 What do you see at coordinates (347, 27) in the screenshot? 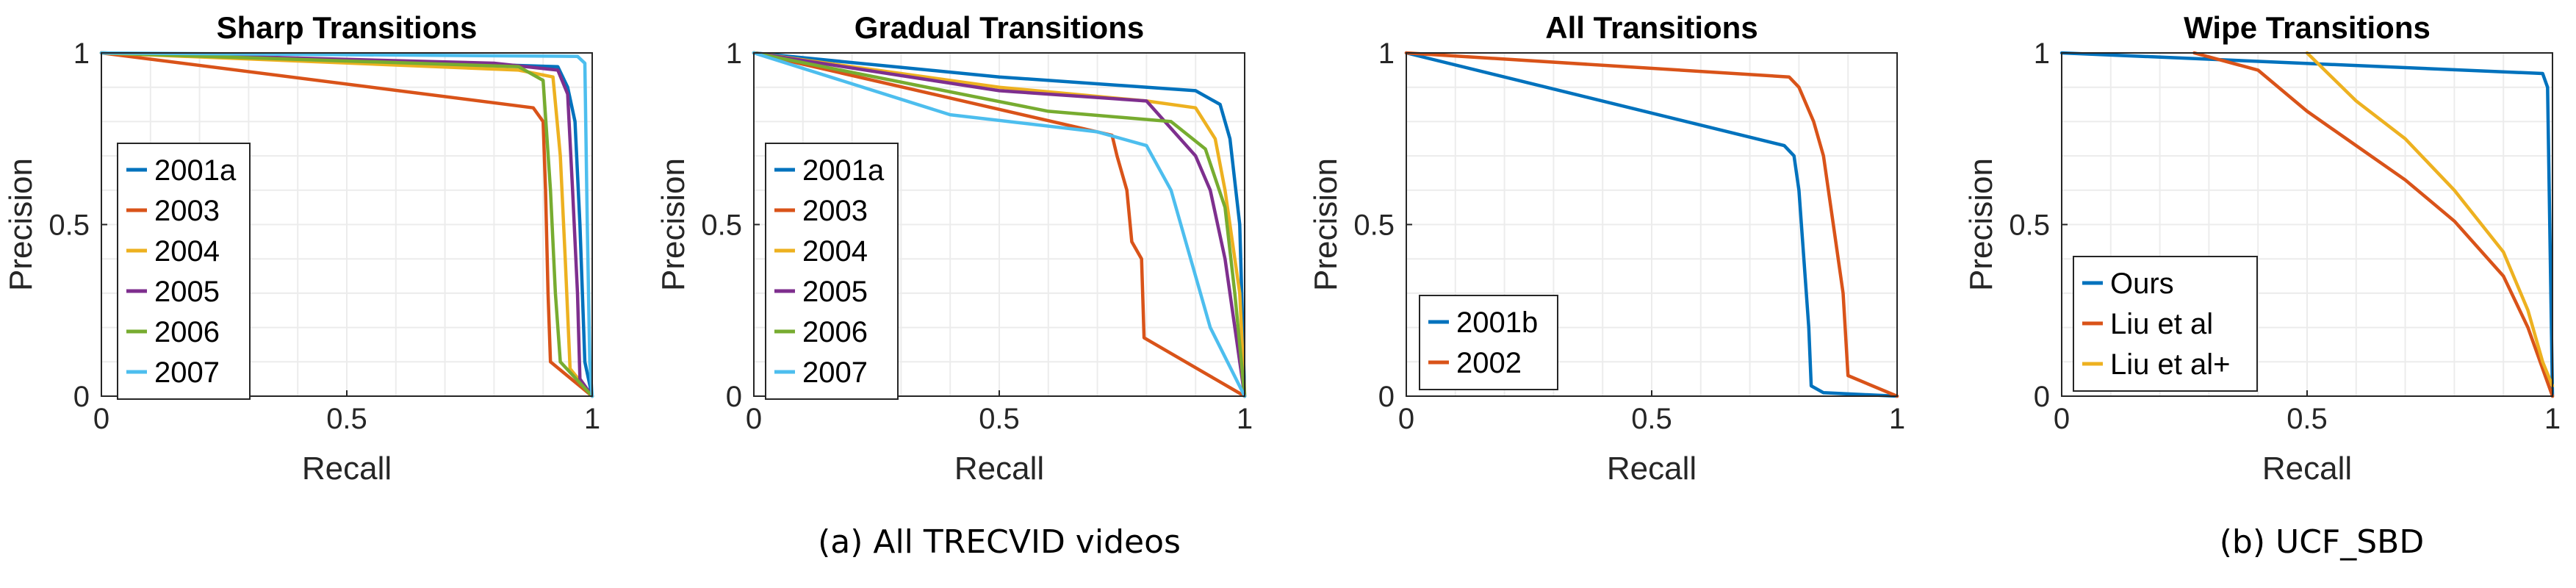
I see `chart-title: Sharp Transitions` at bounding box center [347, 27].